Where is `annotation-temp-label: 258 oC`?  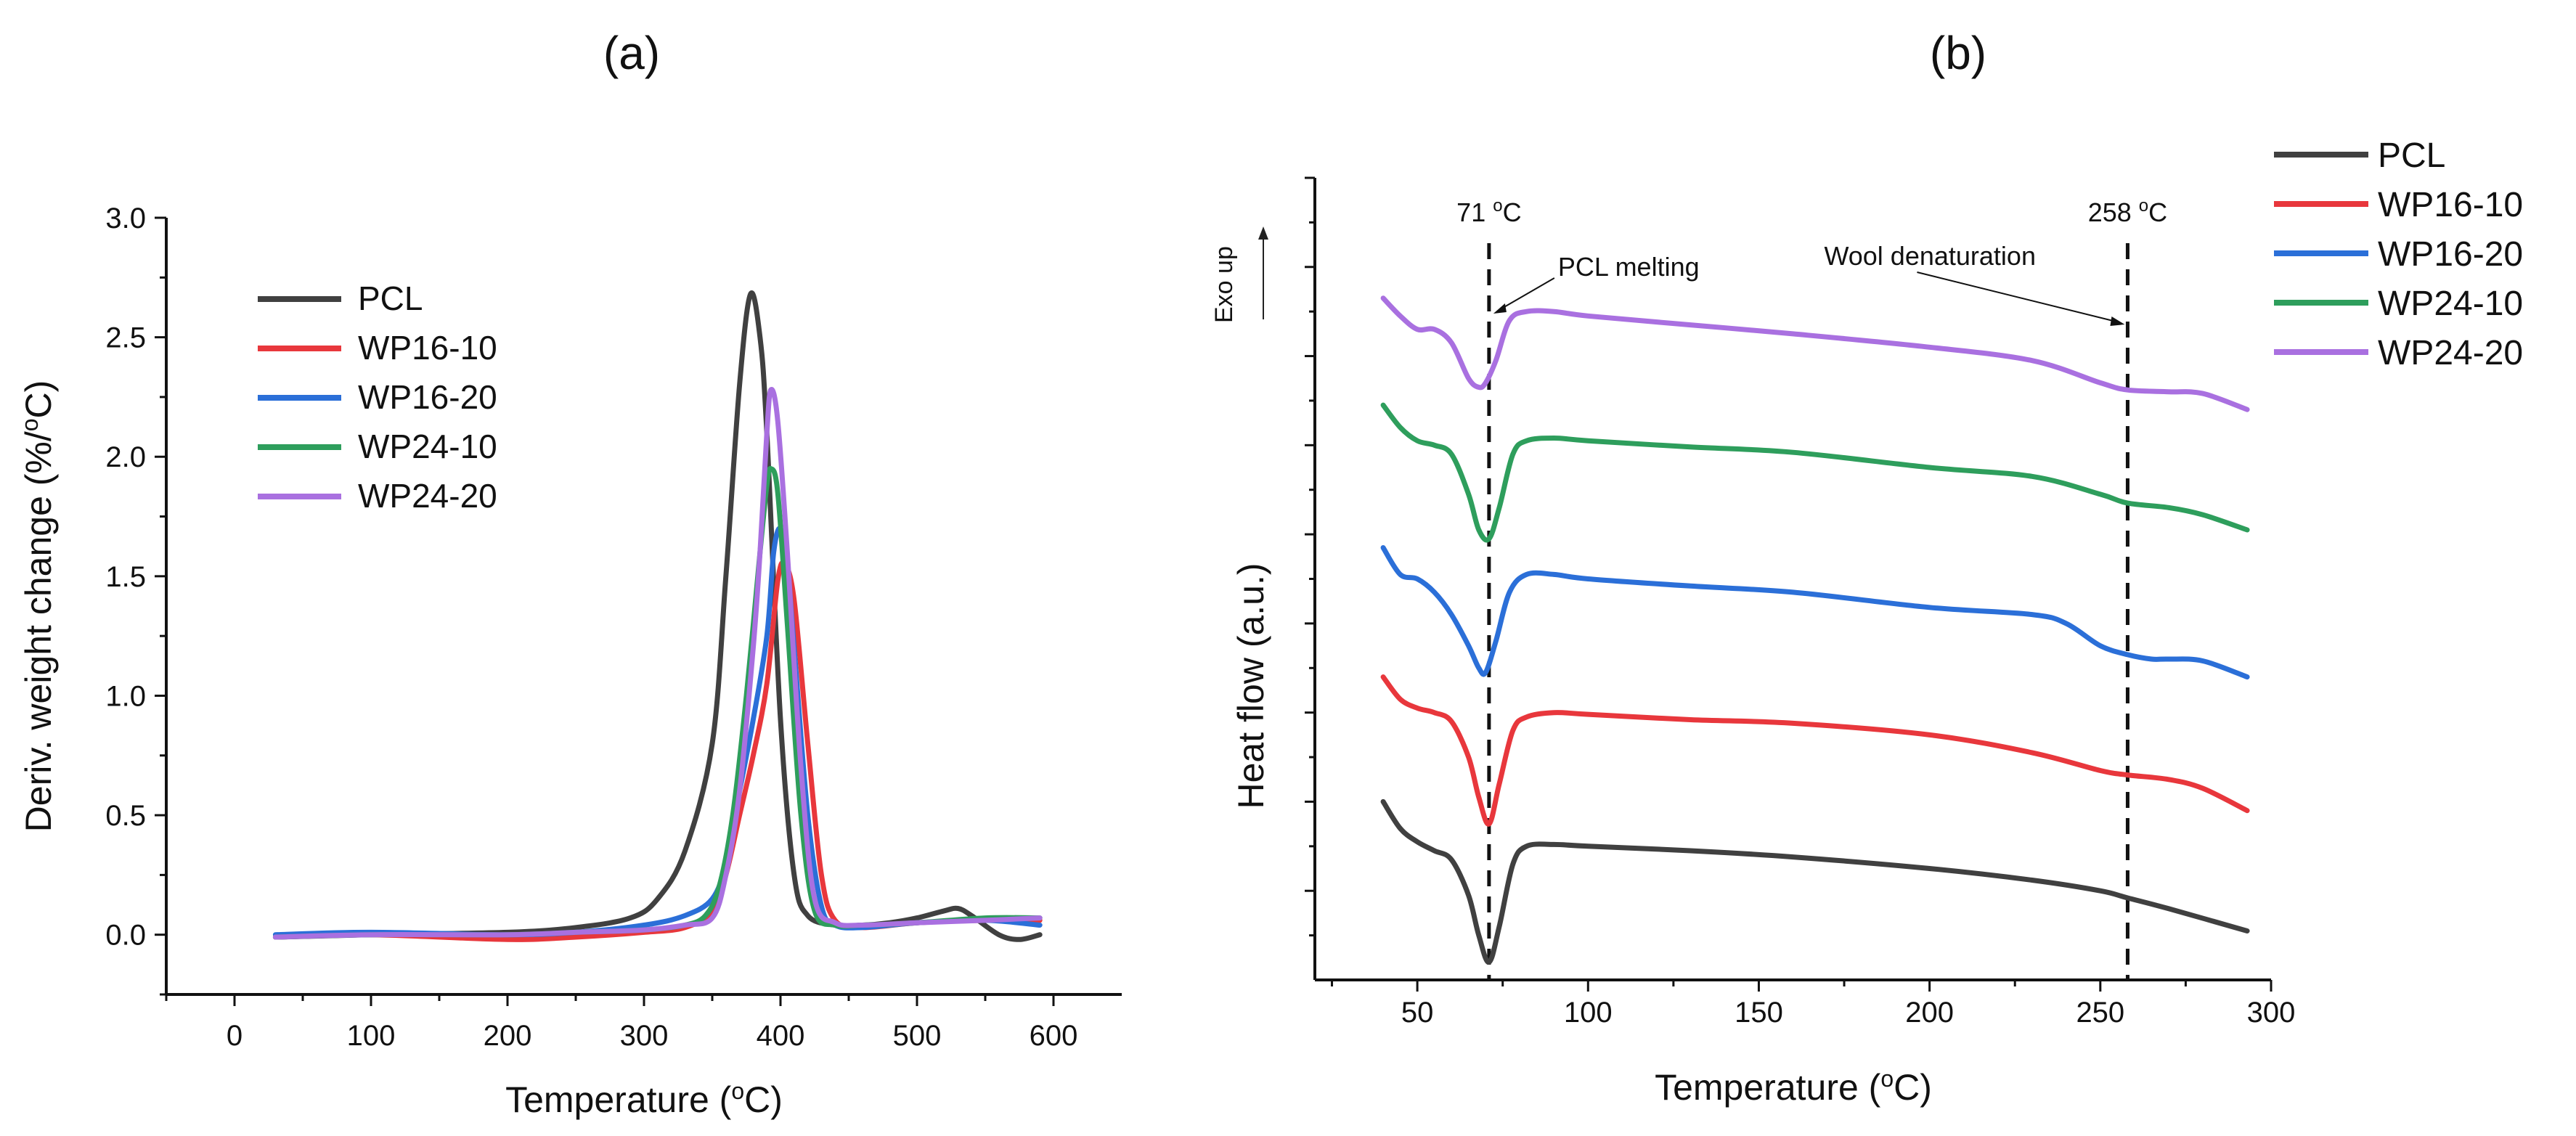
annotation-temp-label: 258 oC is located at coordinates (2127, 211).